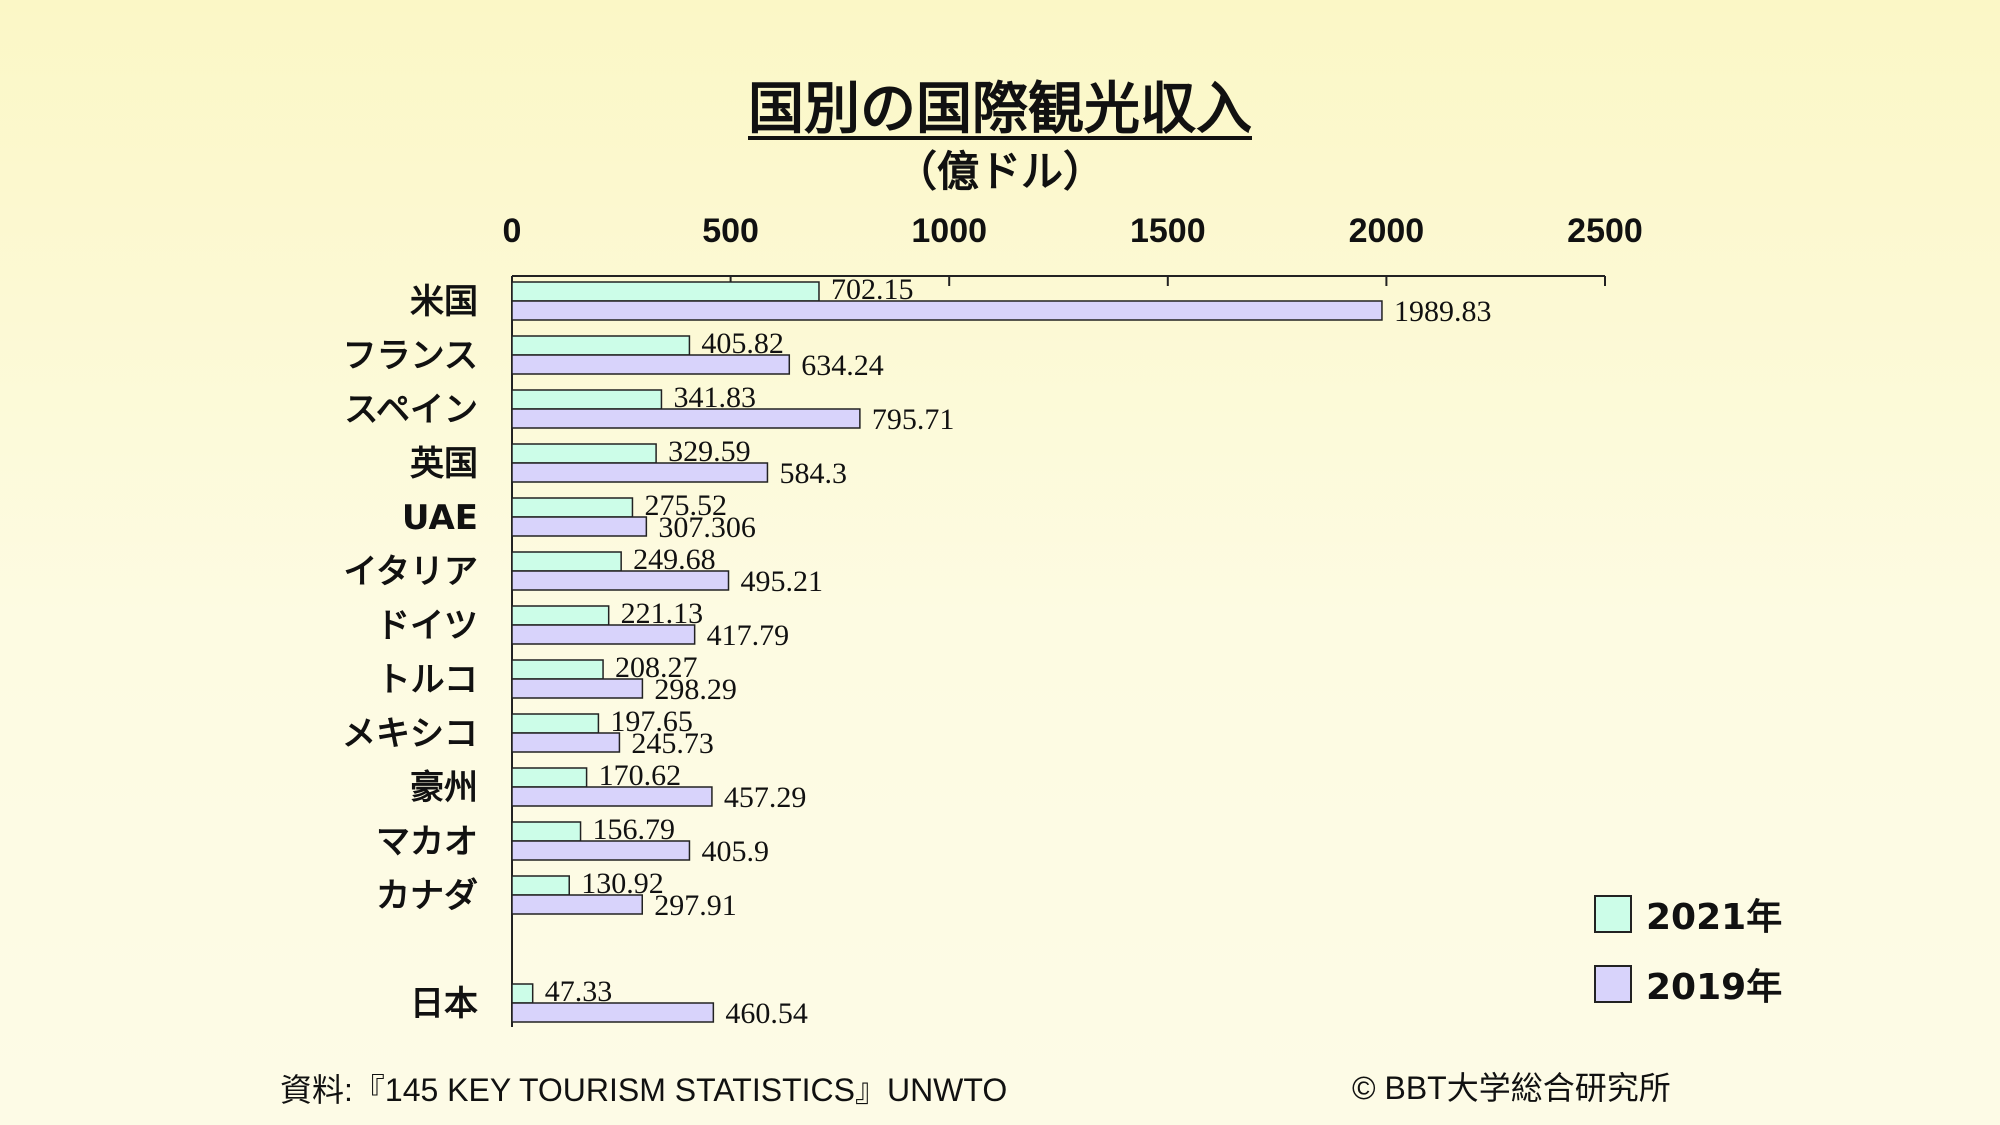  I want to click on data-label: 460.54, so click(766, 1013).